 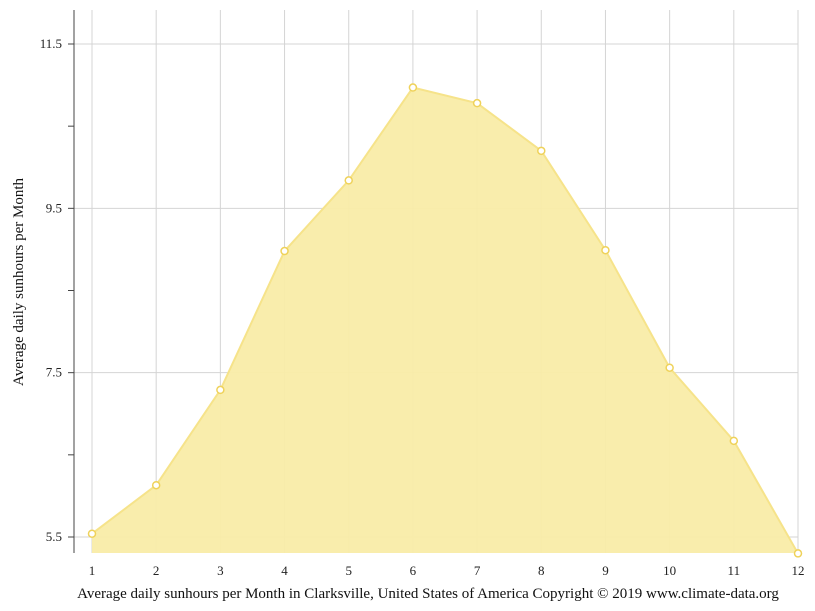 I want to click on x-tick-label: 10, so click(x=669, y=570).